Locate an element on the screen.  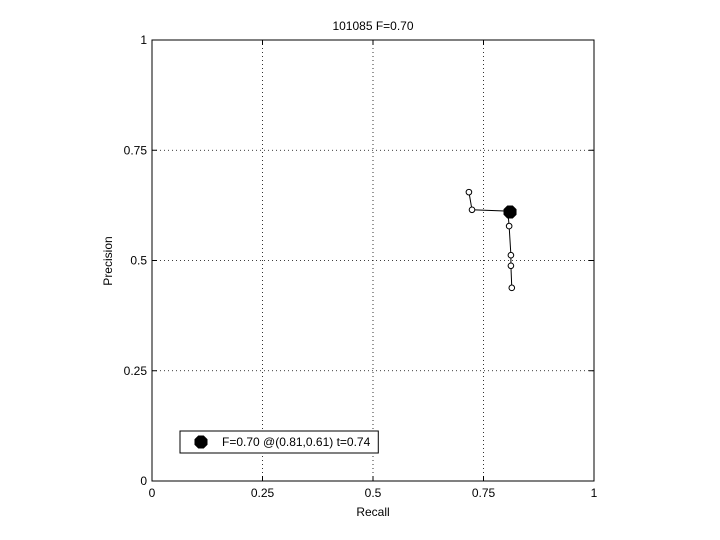
y-tick-label: 0.75 is located at coordinates (136, 150).